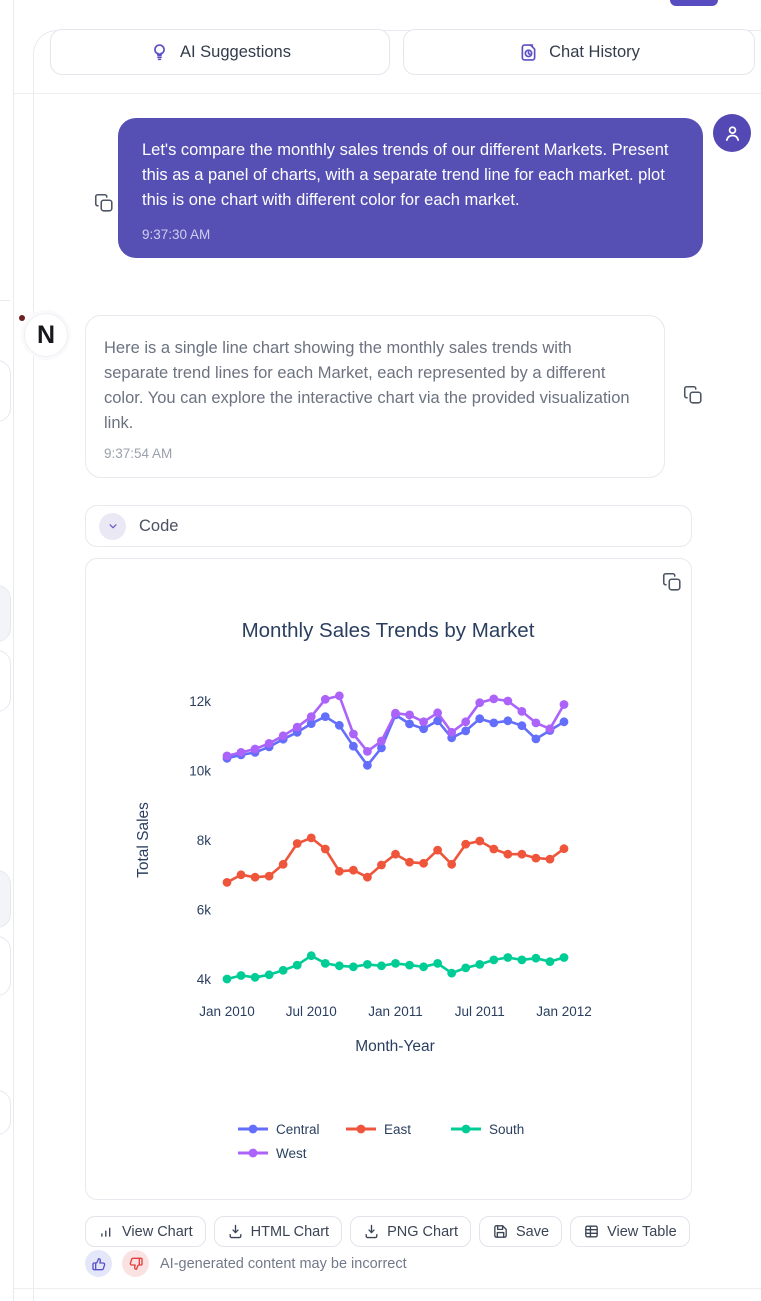  What do you see at coordinates (204, 910) in the screenshot?
I see `svg-text: 6k` at bounding box center [204, 910].